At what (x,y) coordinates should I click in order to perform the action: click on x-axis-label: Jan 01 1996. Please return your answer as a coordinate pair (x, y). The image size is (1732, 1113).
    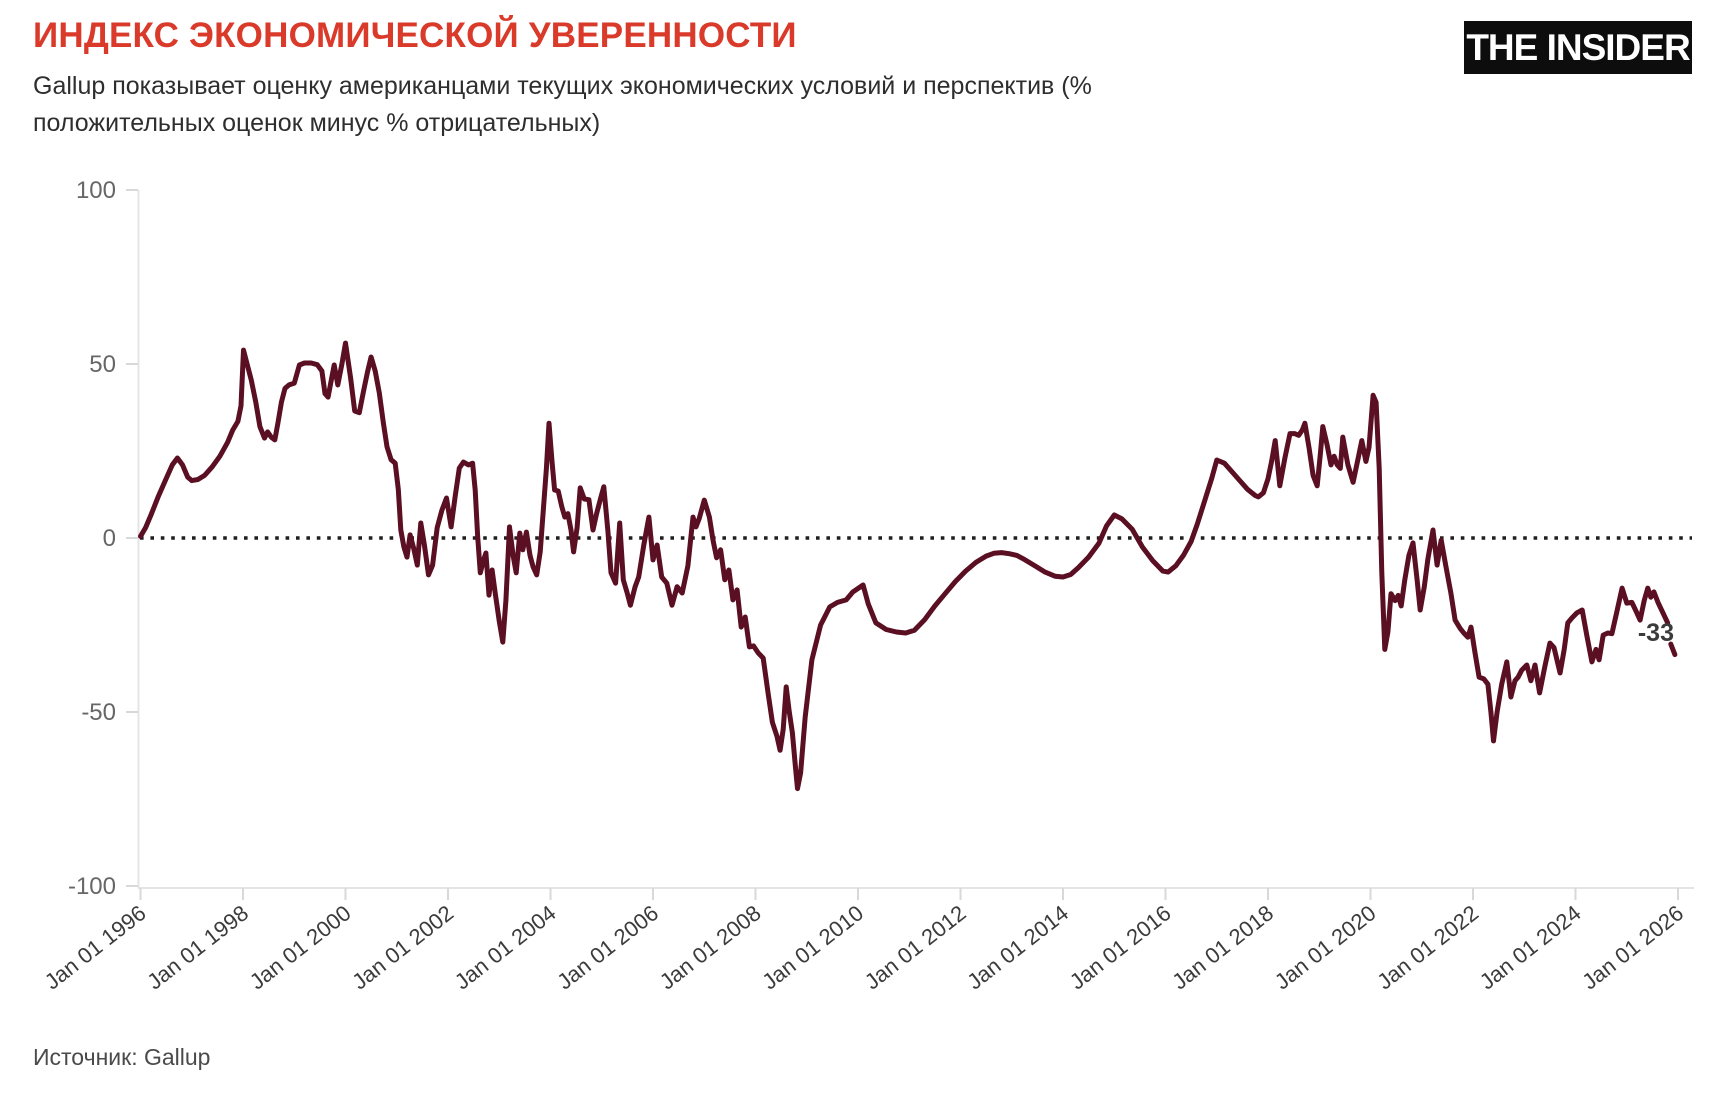
    Looking at the image, I should click on (95, 947).